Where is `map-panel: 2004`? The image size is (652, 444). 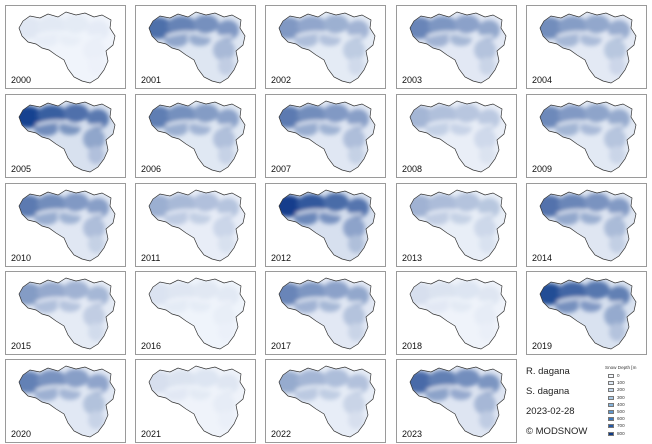
map-panel: 2004 is located at coordinates (586, 47).